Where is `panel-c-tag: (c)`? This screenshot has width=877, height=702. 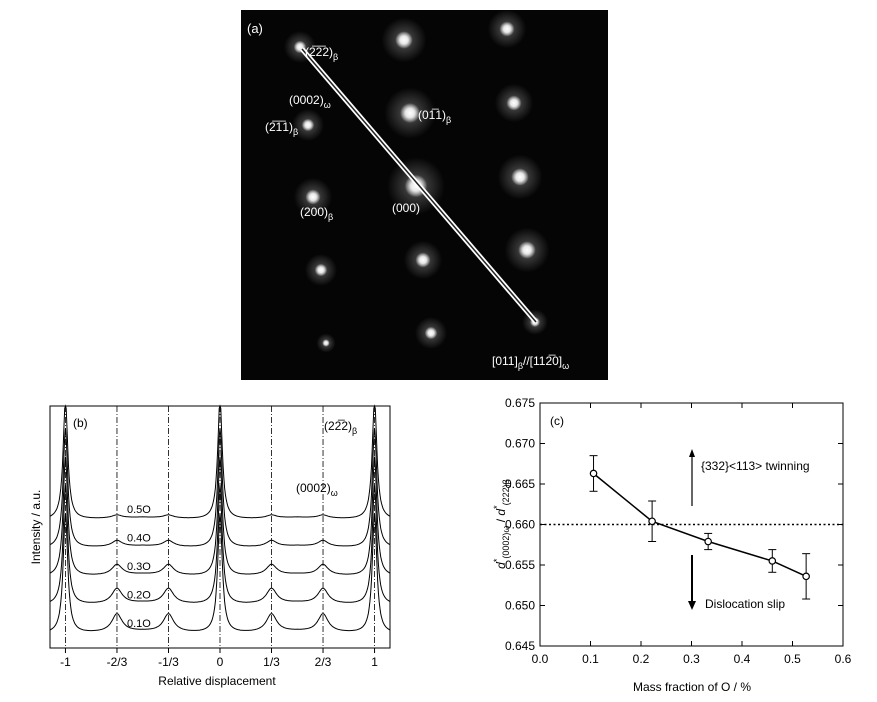 panel-c-tag: (c) is located at coordinates (557, 421).